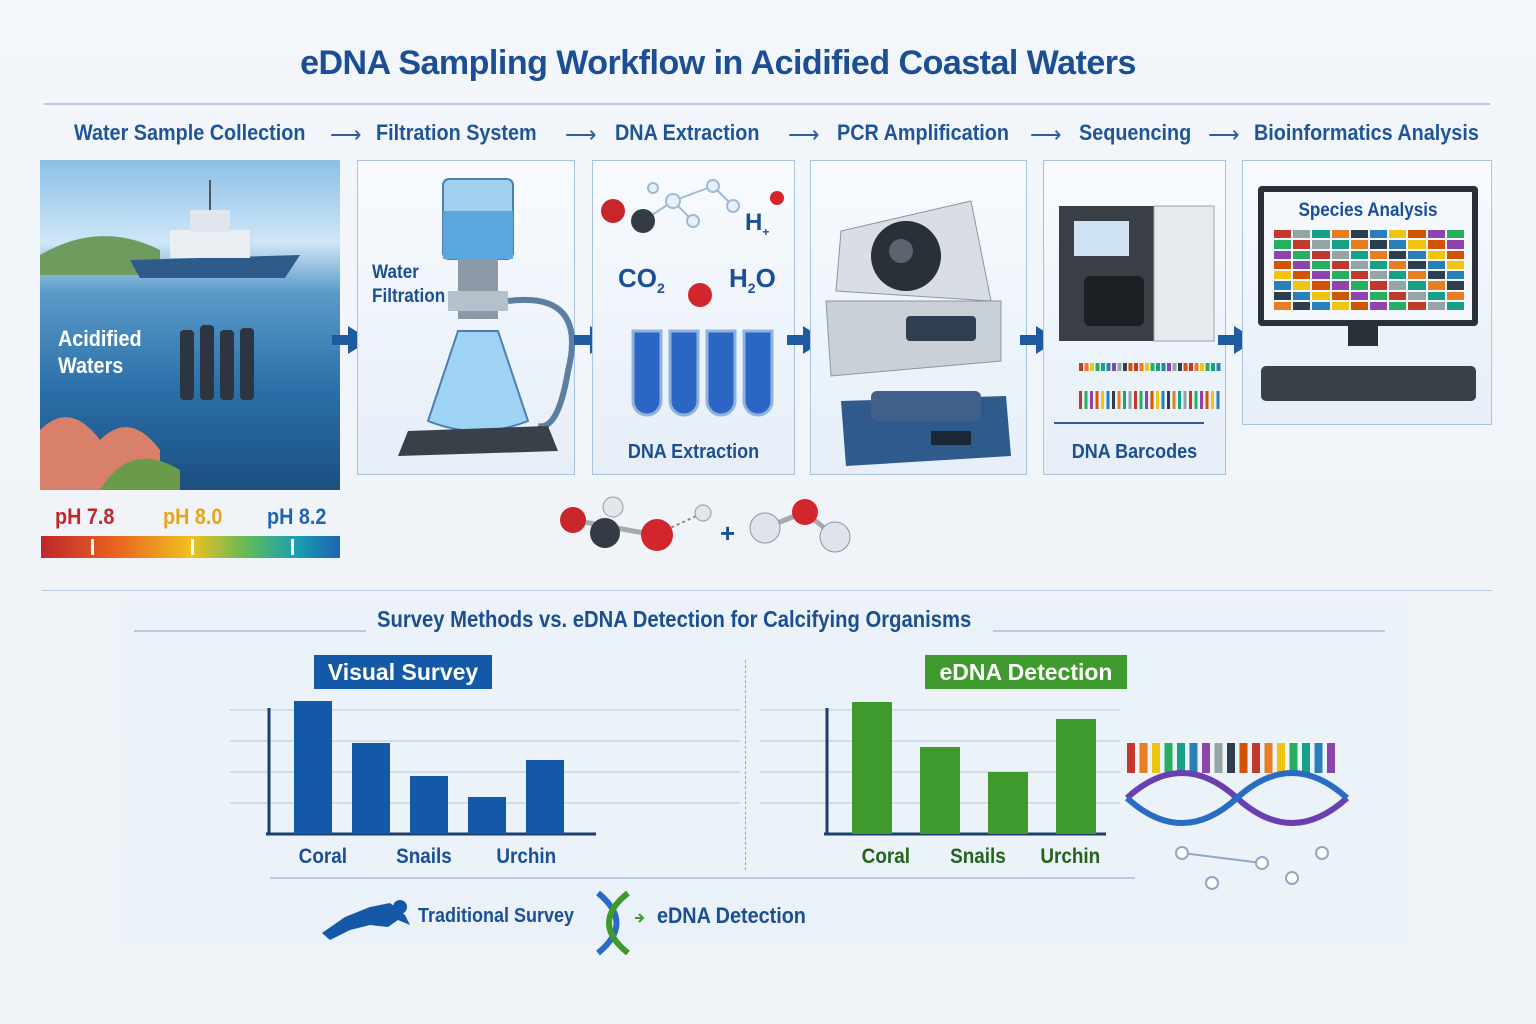  I want to click on h-symbol: H, so click(738, 278).